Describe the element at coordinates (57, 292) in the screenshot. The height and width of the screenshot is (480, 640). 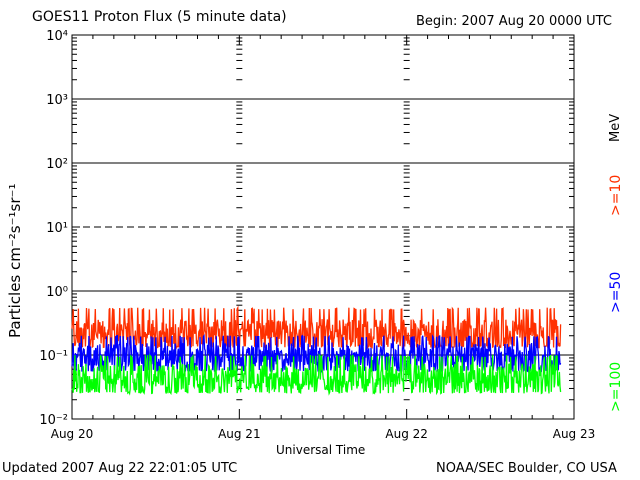
I see `y-tick-label: 10⁰` at that location.